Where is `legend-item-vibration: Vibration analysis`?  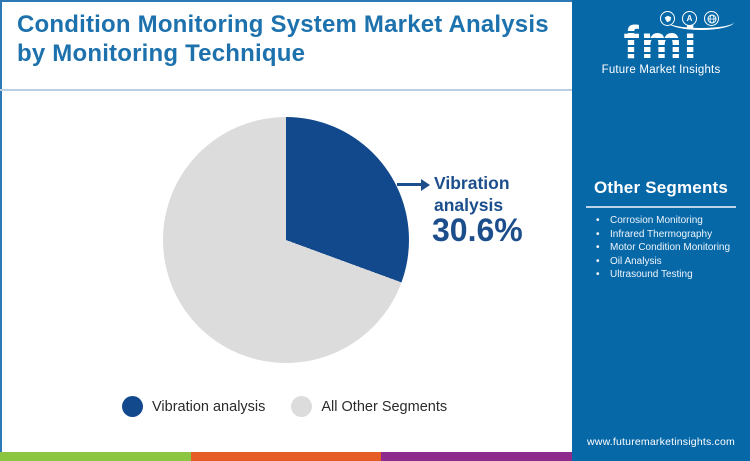 legend-item-vibration: Vibration analysis is located at coordinates (193, 406).